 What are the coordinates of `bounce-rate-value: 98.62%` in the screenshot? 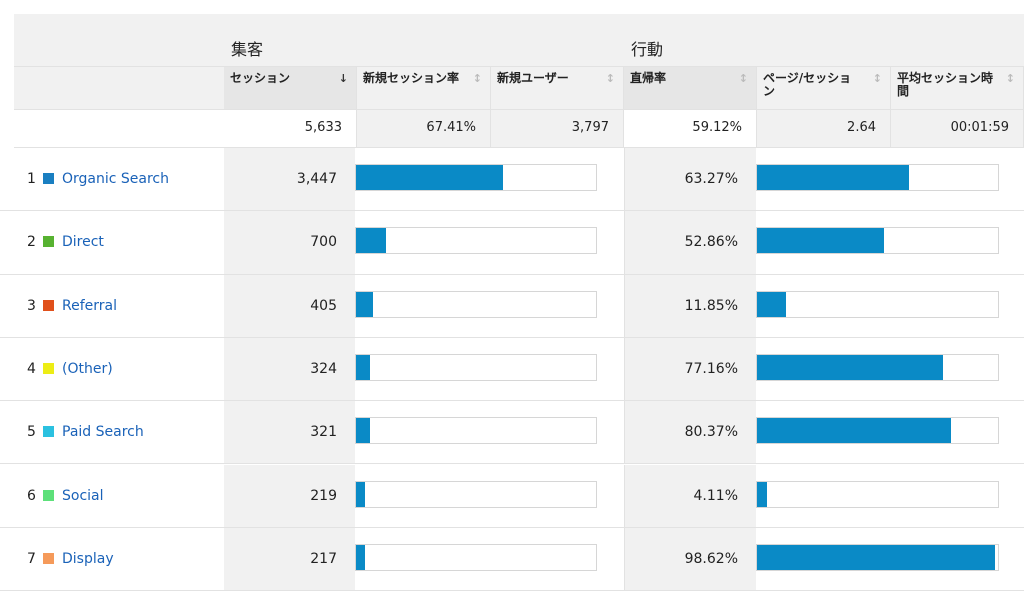 It's located at (690, 559).